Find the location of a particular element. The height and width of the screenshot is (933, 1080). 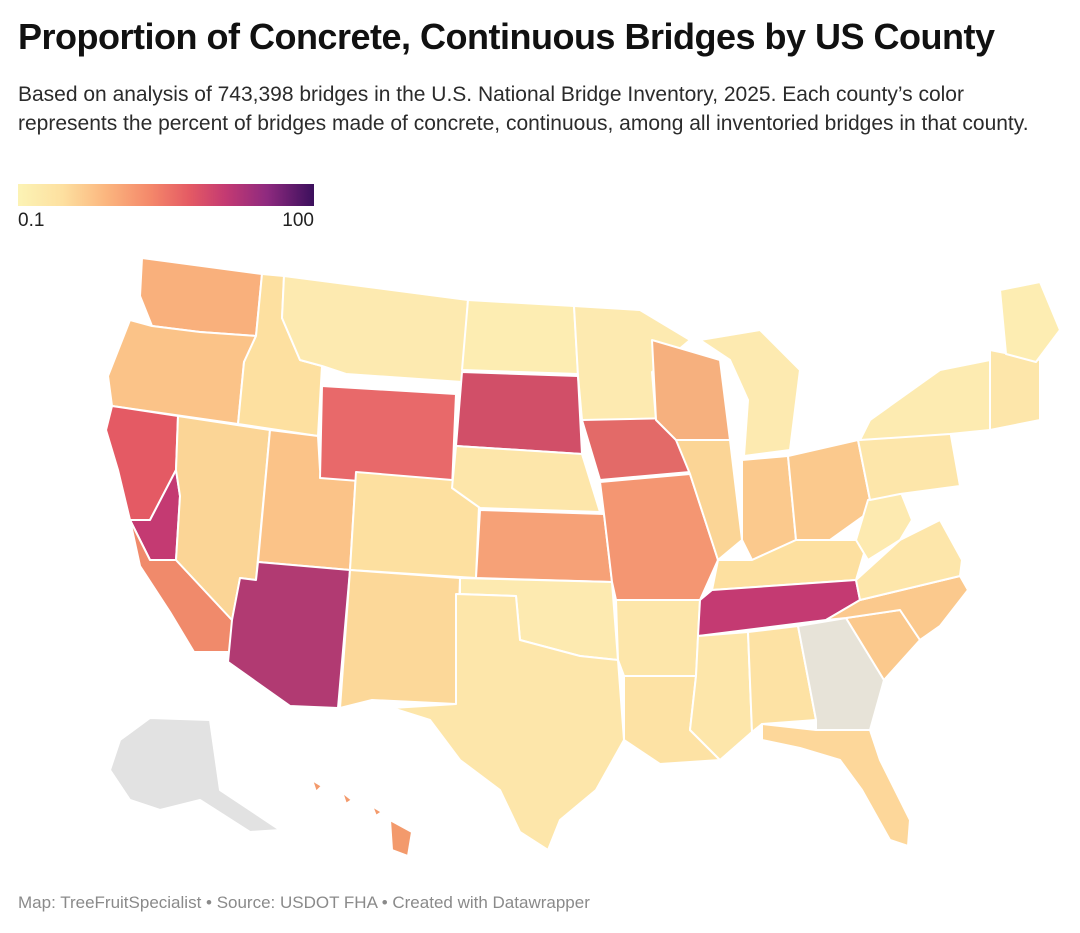

region-wisconsin is located at coordinates (691, 390).